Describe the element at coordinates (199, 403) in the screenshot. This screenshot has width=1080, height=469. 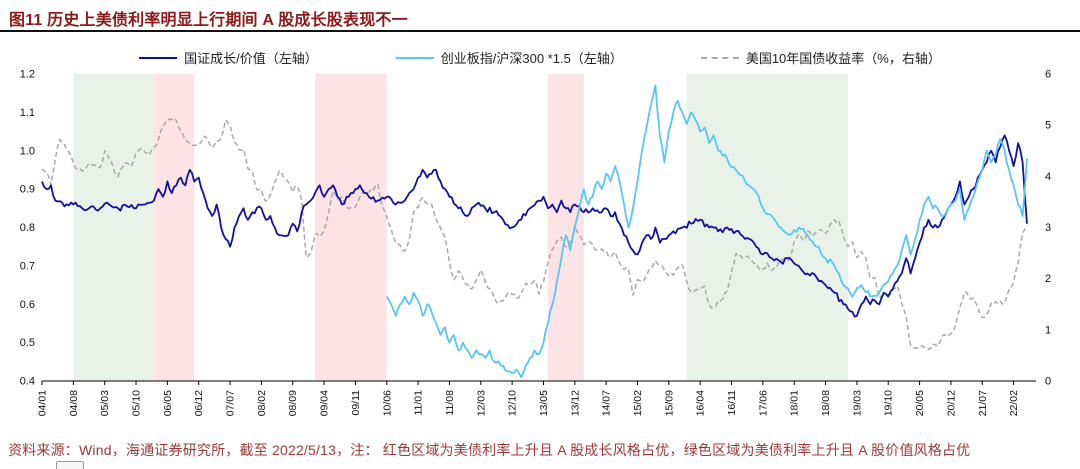
I see `x-tick-label: 06/12` at that location.